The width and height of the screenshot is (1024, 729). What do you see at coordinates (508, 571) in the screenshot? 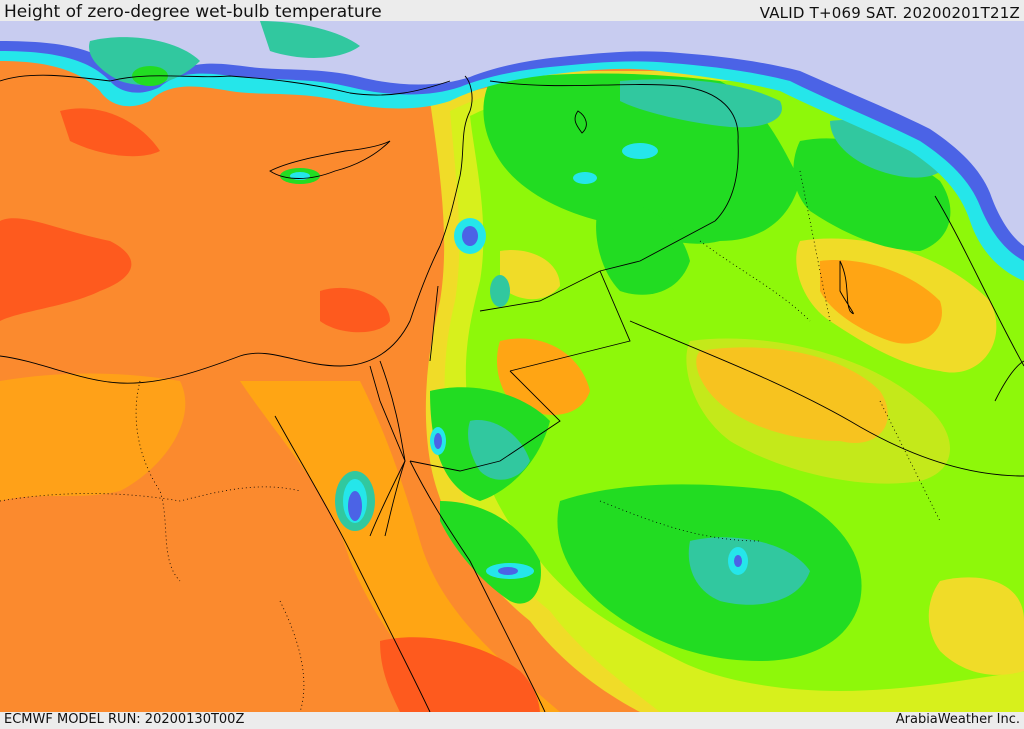
I see `blue-cell-hejaz` at bounding box center [508, 571].